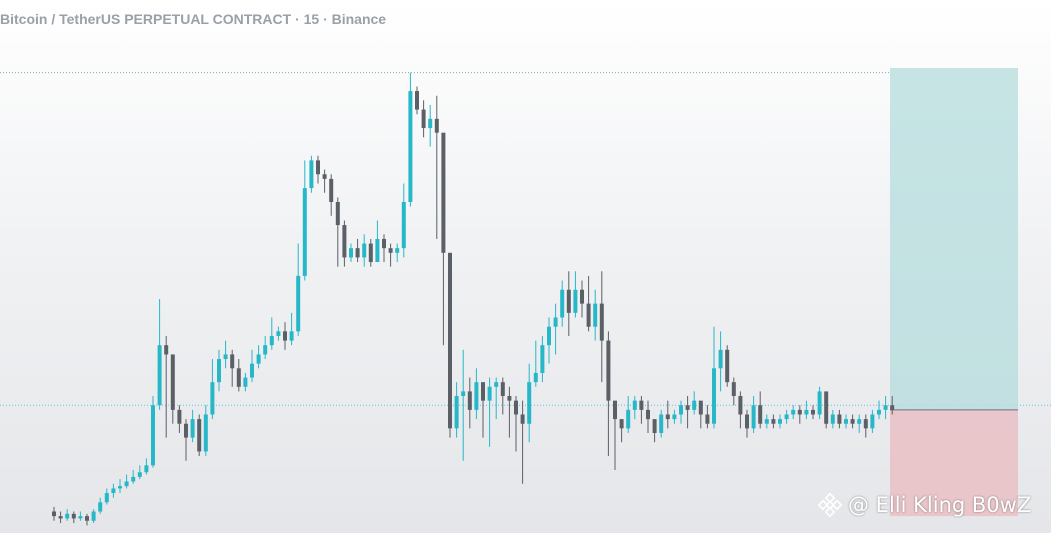  Describe the element at coordinates (939, 505) in the screenshot. I see `watermark-text: @ Elli Kling B0wZ` at that location.